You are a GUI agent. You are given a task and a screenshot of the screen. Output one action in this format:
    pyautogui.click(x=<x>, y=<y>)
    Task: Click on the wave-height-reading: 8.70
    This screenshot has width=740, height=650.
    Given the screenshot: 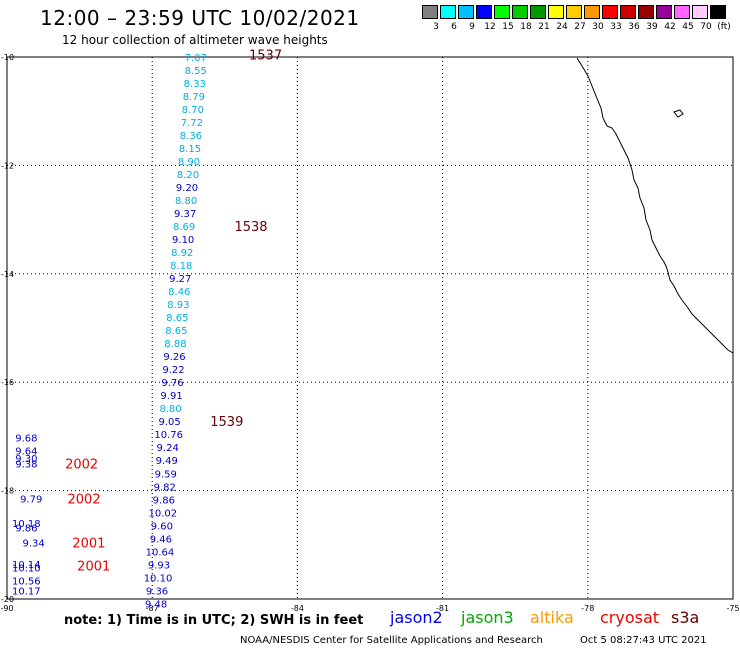 What is the action you would take?
    pyautogui.click(x=193, y=110)
    